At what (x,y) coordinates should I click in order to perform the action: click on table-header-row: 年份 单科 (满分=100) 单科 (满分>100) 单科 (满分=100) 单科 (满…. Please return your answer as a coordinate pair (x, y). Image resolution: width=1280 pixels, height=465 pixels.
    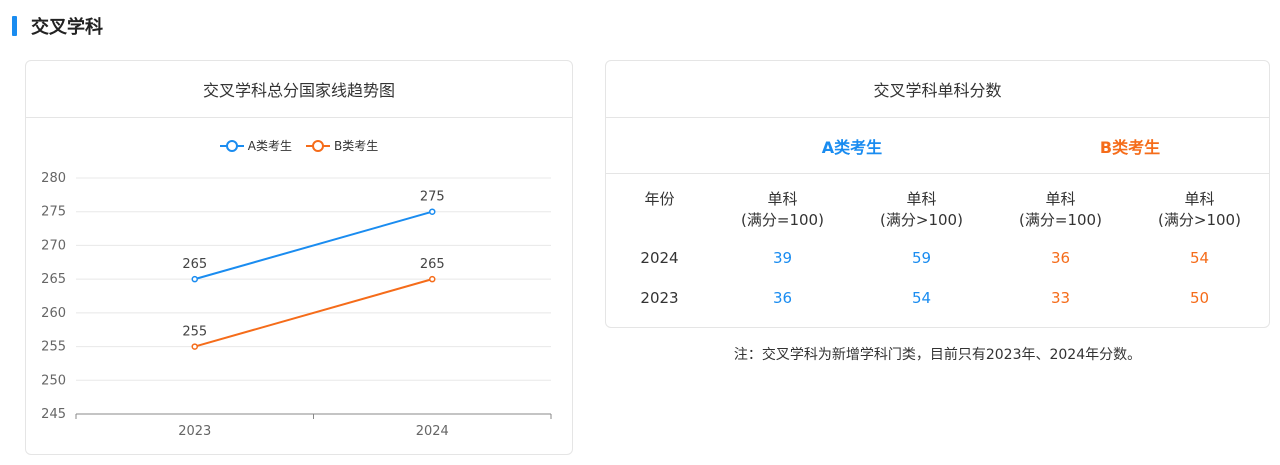
    Looking at the image, I should click on (937, 206).